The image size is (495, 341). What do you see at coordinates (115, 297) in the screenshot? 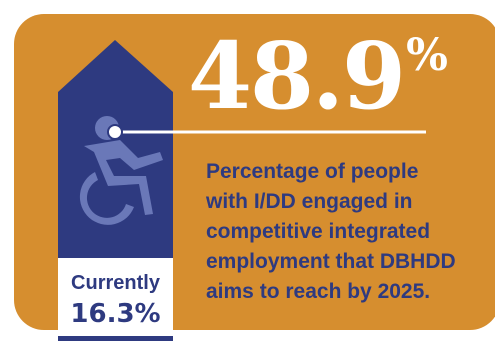
I see `current-value-box: Currently 16.3%` at bounding box center [115, 297].